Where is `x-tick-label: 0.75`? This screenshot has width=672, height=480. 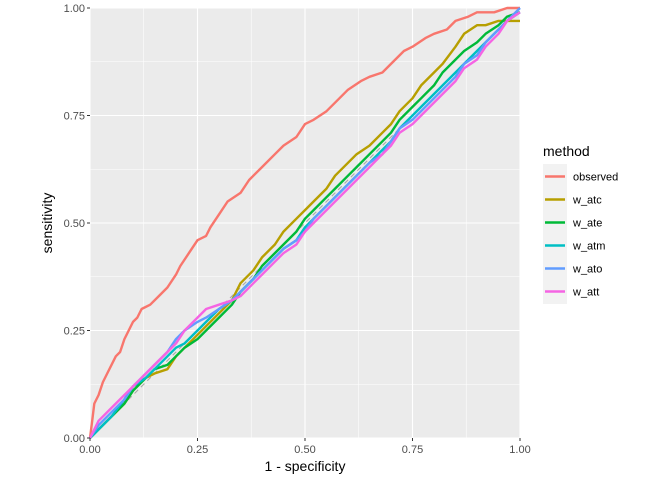
x-tick-label: 0.75 is located at coordinates (412, 450).